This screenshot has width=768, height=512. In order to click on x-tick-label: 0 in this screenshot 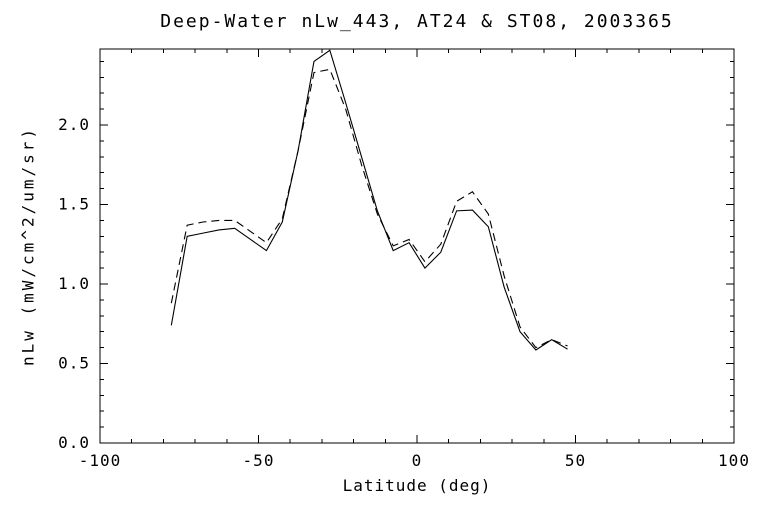, I will do `click(417, 460)`.